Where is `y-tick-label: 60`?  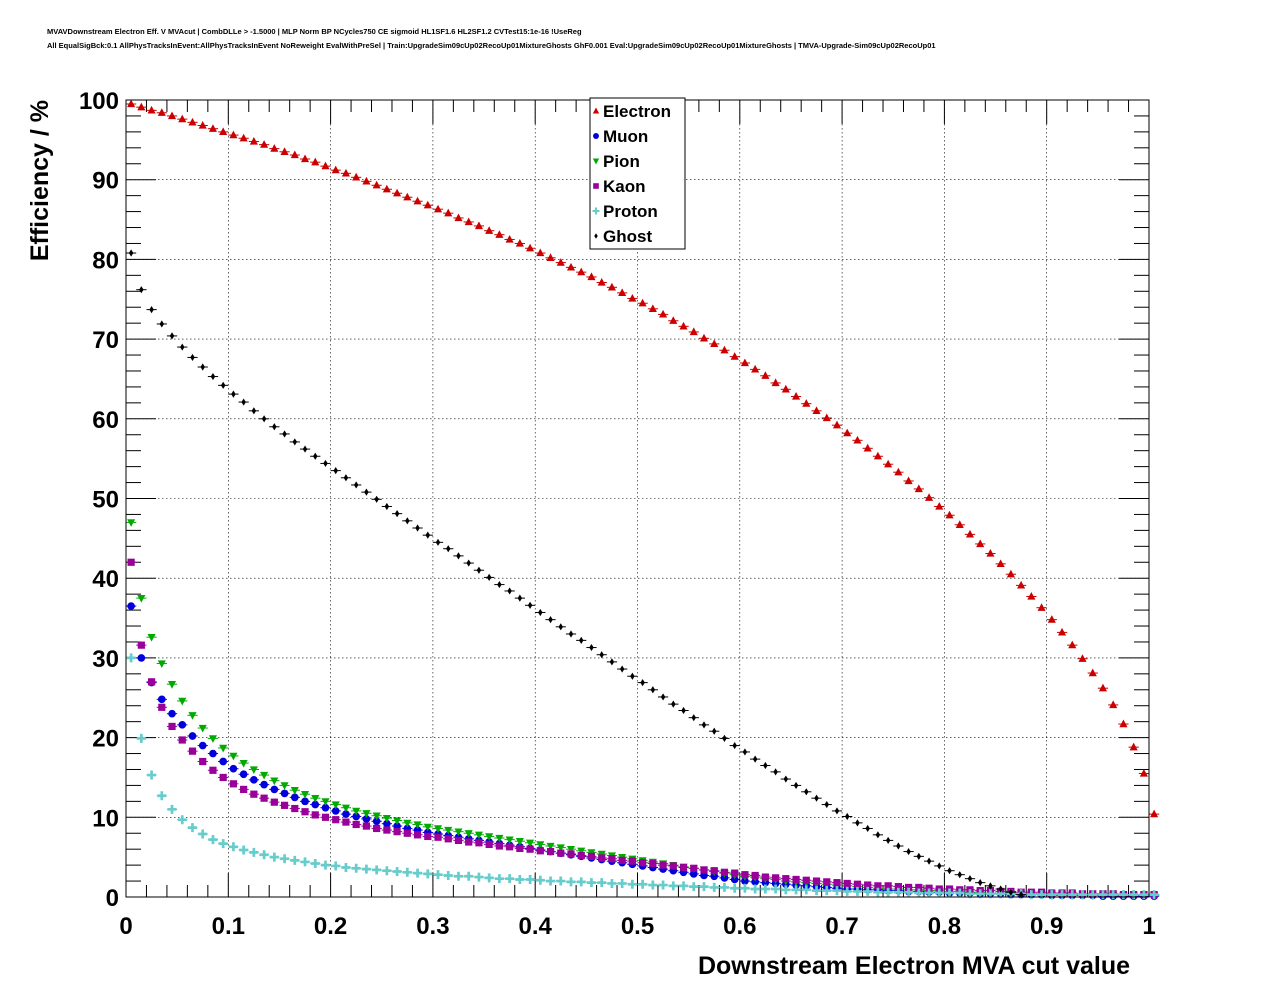
y-tick-label: 60 is located at coordinates (105, 420).